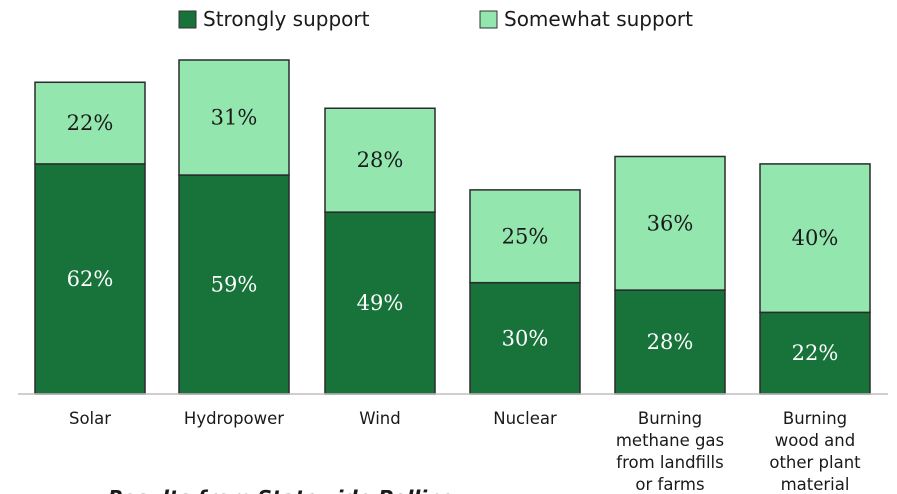  I want to click on x-tick-label-hydropower: Hydropower, so click(234, 418).